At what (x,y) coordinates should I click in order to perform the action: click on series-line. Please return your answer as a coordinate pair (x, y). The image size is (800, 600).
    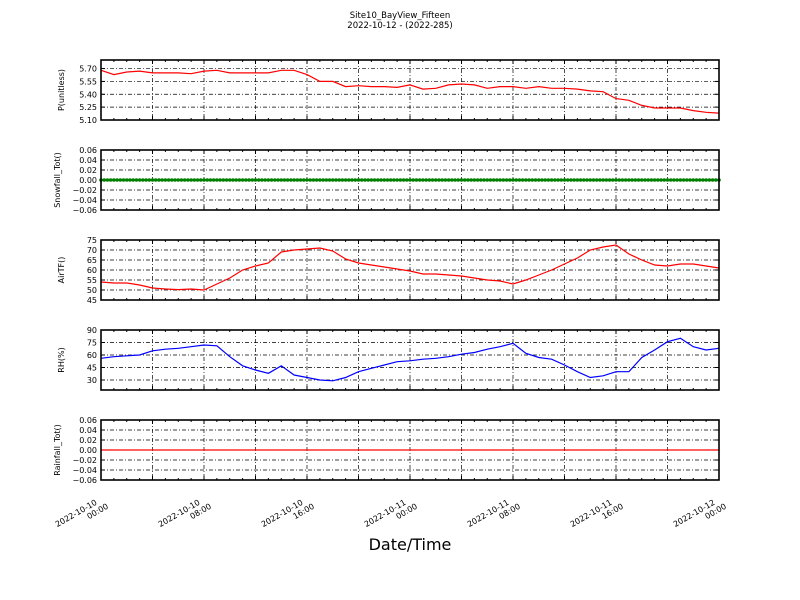
    Looking at the image, I should click on (410, 91).